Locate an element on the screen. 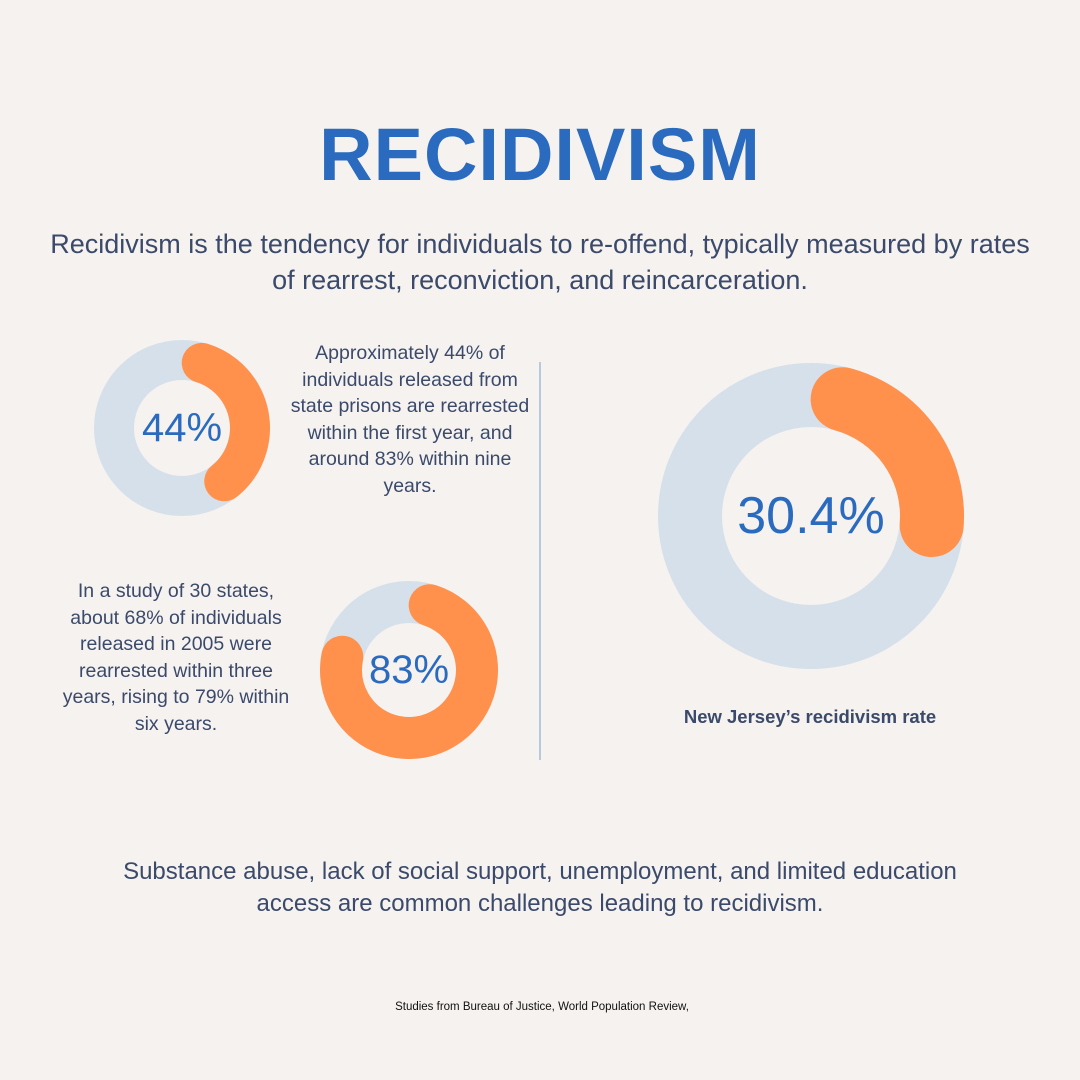 Image resolution: width=1080 pixels, height=1080 pixels. donut-chart-44: 44% is located at coordinates (182, 428).